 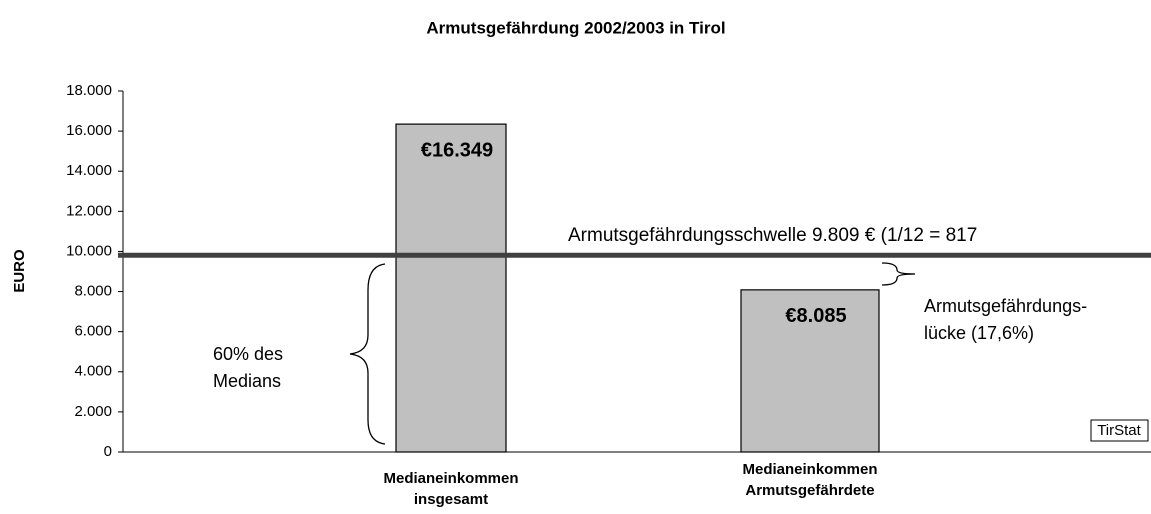 What do you see at coordinates (108, 451) in the screenshot?
I see `y-tick-label: 0` at bounding box center [108, 451].